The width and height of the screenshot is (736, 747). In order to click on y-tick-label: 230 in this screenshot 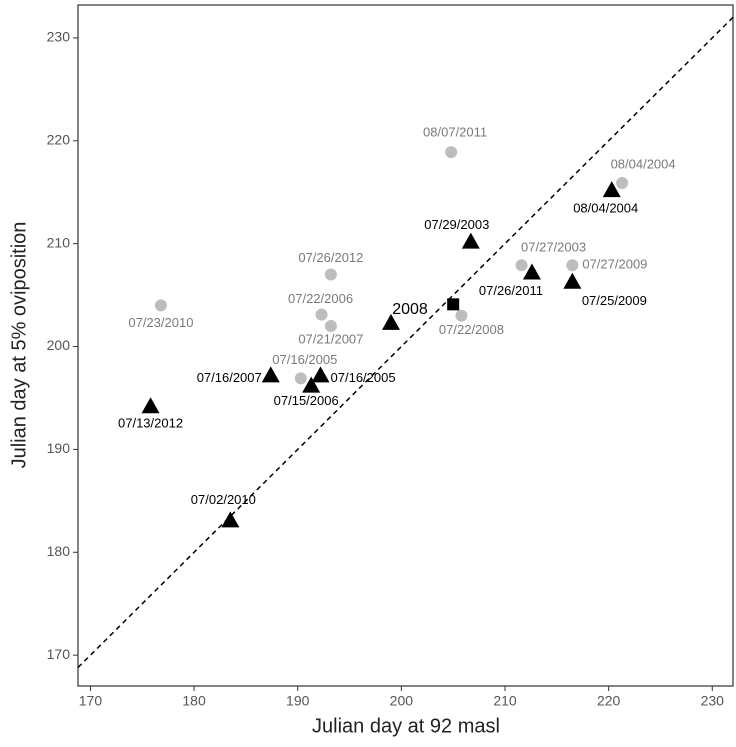, I will do `click(59, 37)`.